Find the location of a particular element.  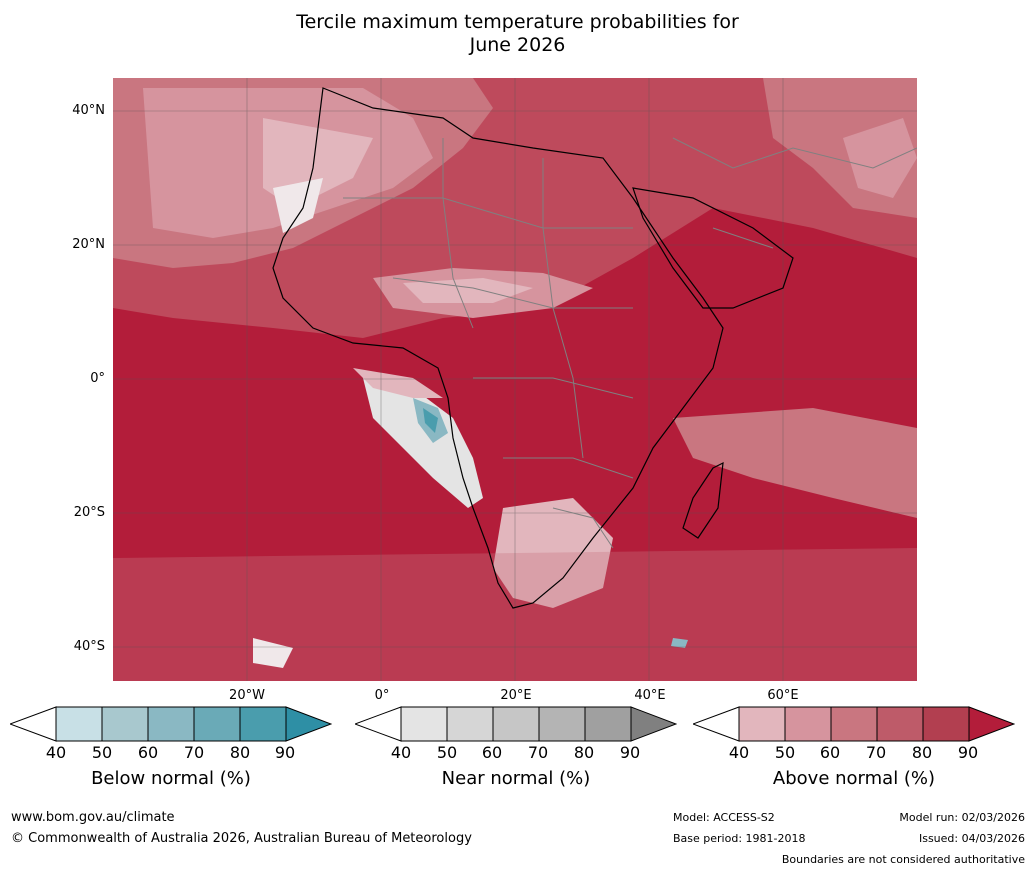

tick-above-50: 50 is located at coordinates (785, 752).